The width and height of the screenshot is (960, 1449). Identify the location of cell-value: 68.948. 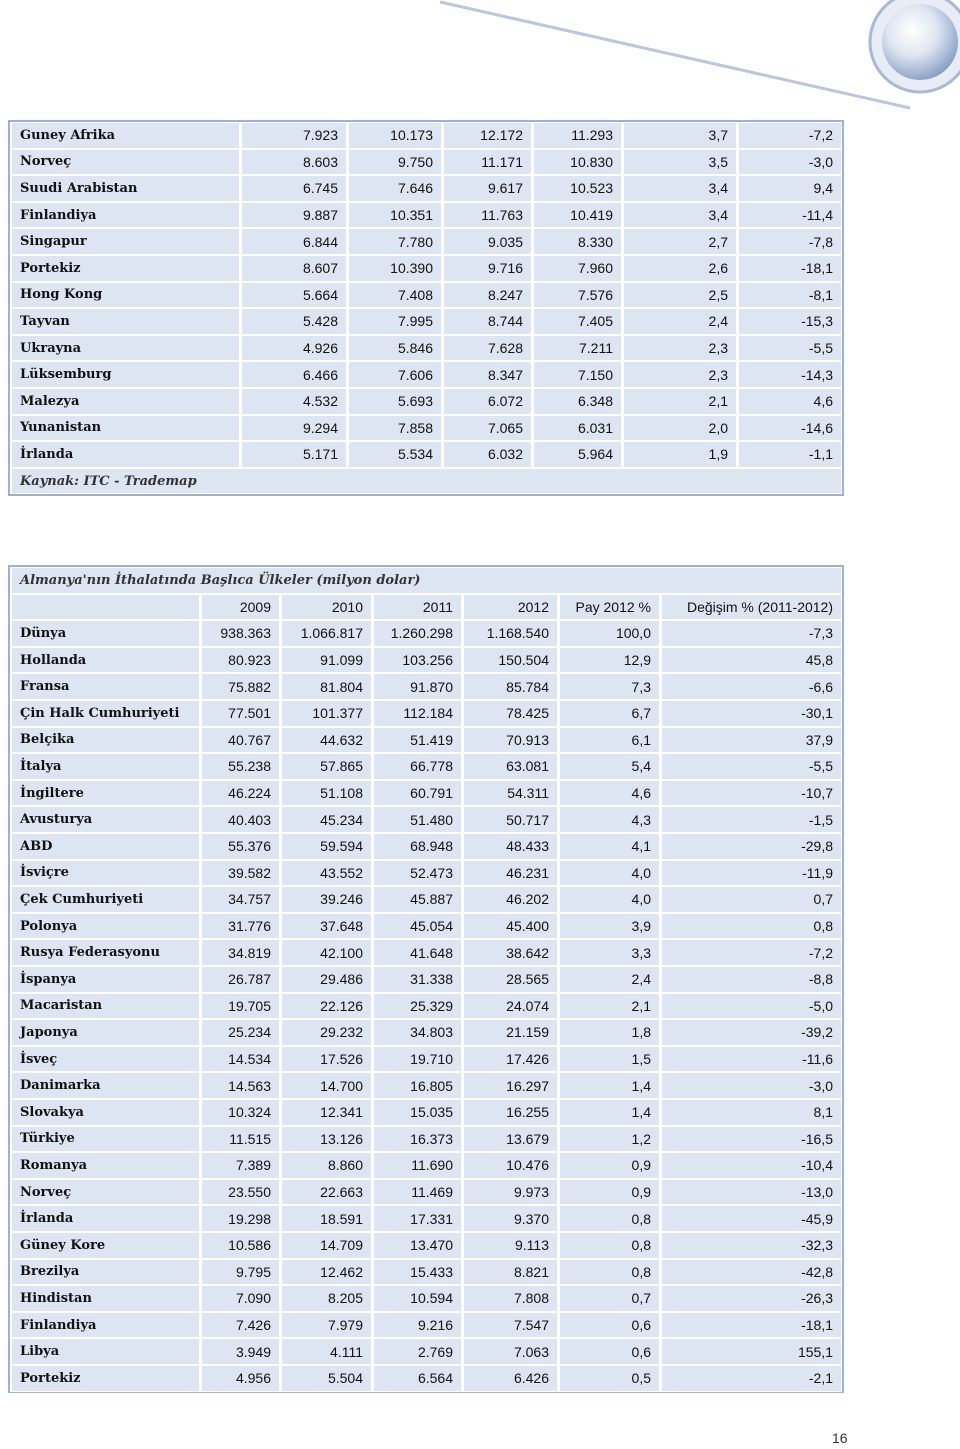
(417, 846).